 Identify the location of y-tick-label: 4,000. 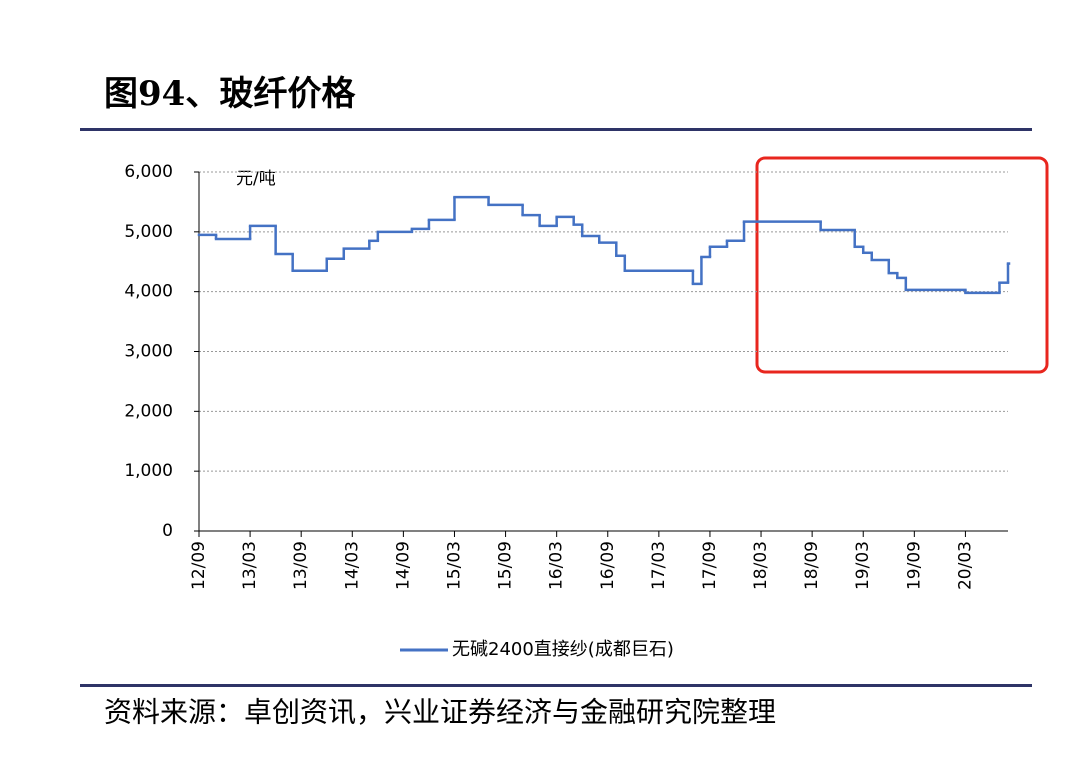
(148, 292).